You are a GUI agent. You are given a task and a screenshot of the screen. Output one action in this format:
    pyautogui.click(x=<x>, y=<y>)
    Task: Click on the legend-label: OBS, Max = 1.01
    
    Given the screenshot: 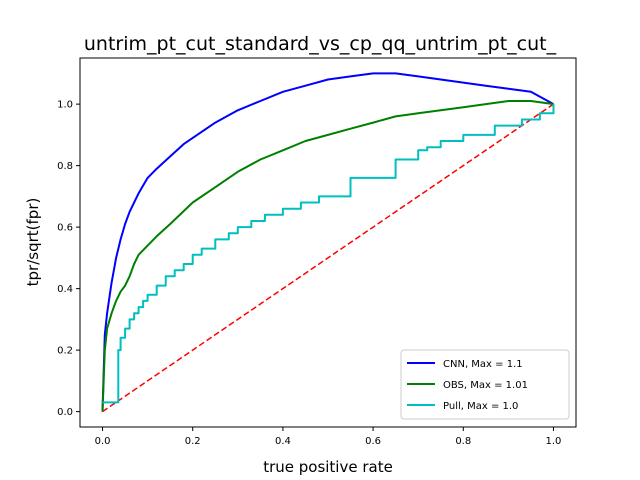 What is the action you would take?
    pyautogui.click(x=485, y=385)
    